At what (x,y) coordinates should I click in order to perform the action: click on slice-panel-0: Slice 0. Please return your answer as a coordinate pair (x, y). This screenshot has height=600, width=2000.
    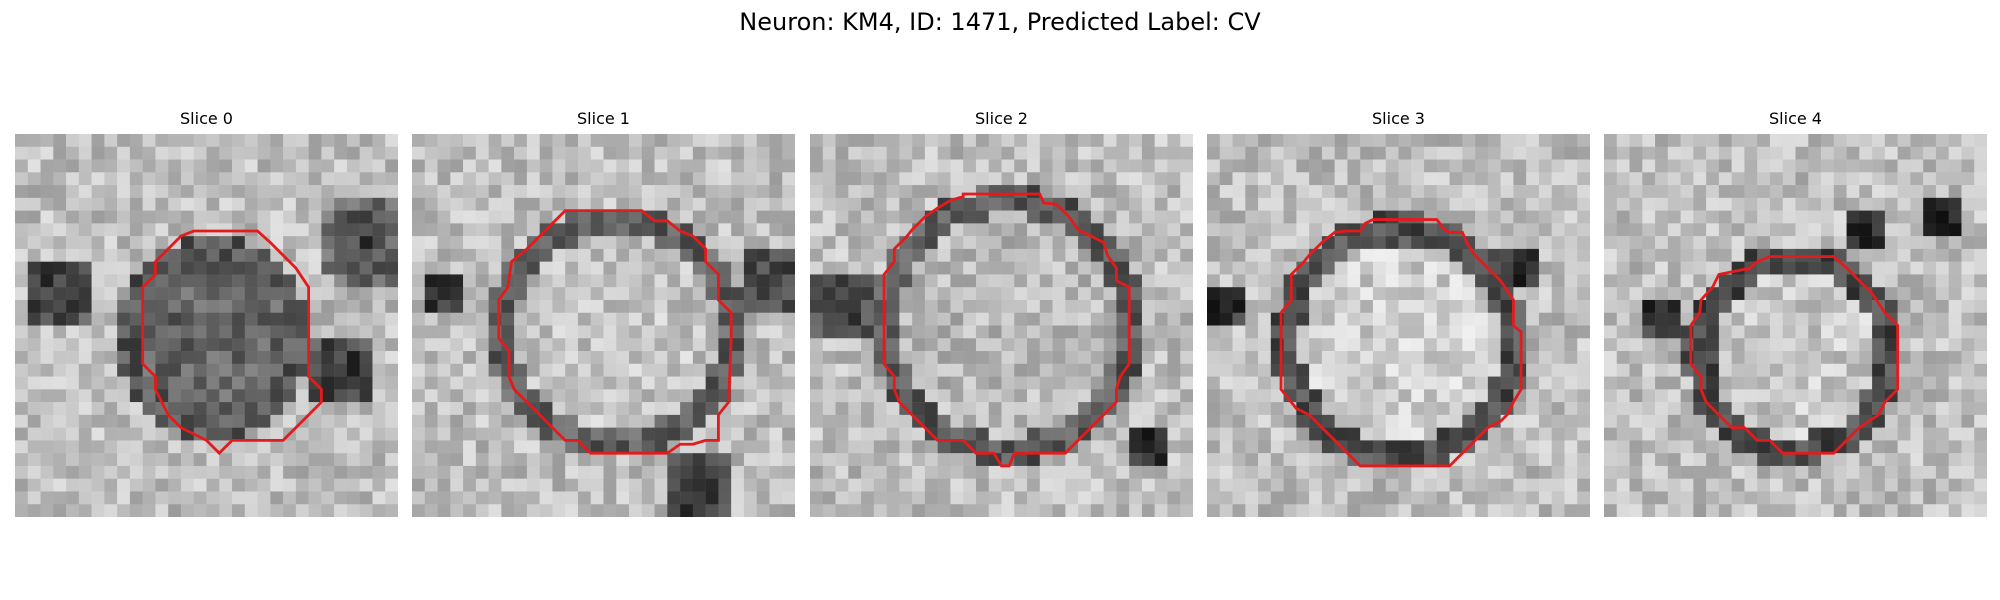
    Looking at the image, I should click on (206, 119).